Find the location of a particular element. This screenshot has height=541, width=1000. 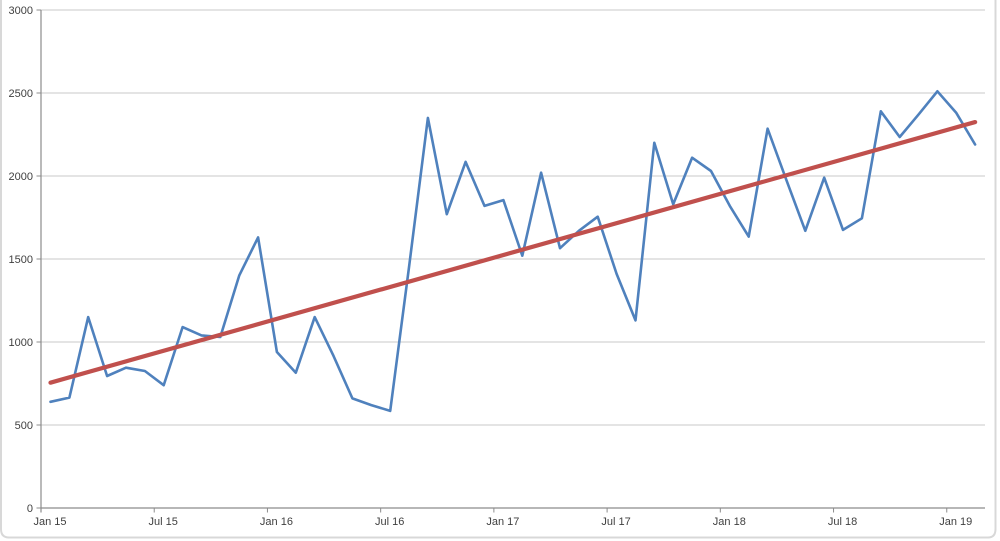

x-axis-tick-label: Jan 17 is located at coordinates (502, 522).